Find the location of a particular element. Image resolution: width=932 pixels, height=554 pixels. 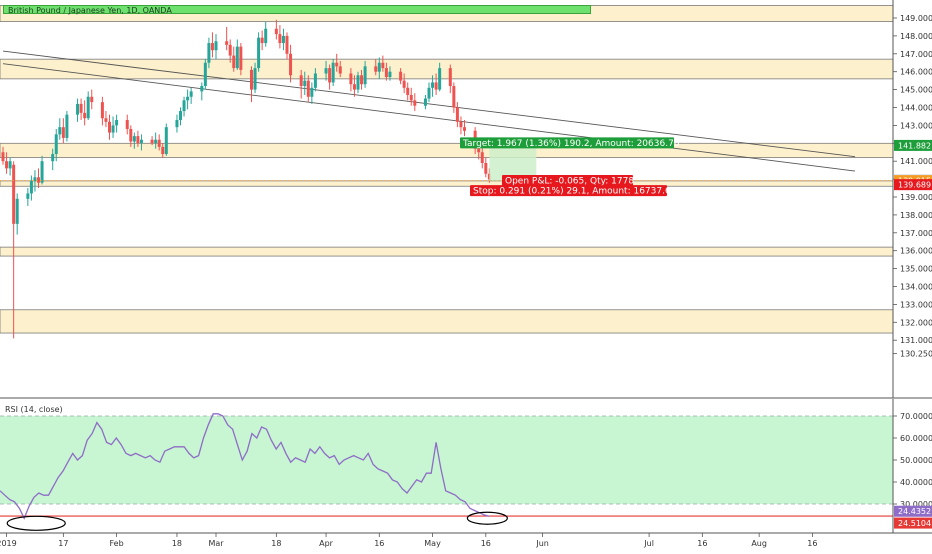

rsi-tag-label: 24.4352 is located at coordinates (914, 511).